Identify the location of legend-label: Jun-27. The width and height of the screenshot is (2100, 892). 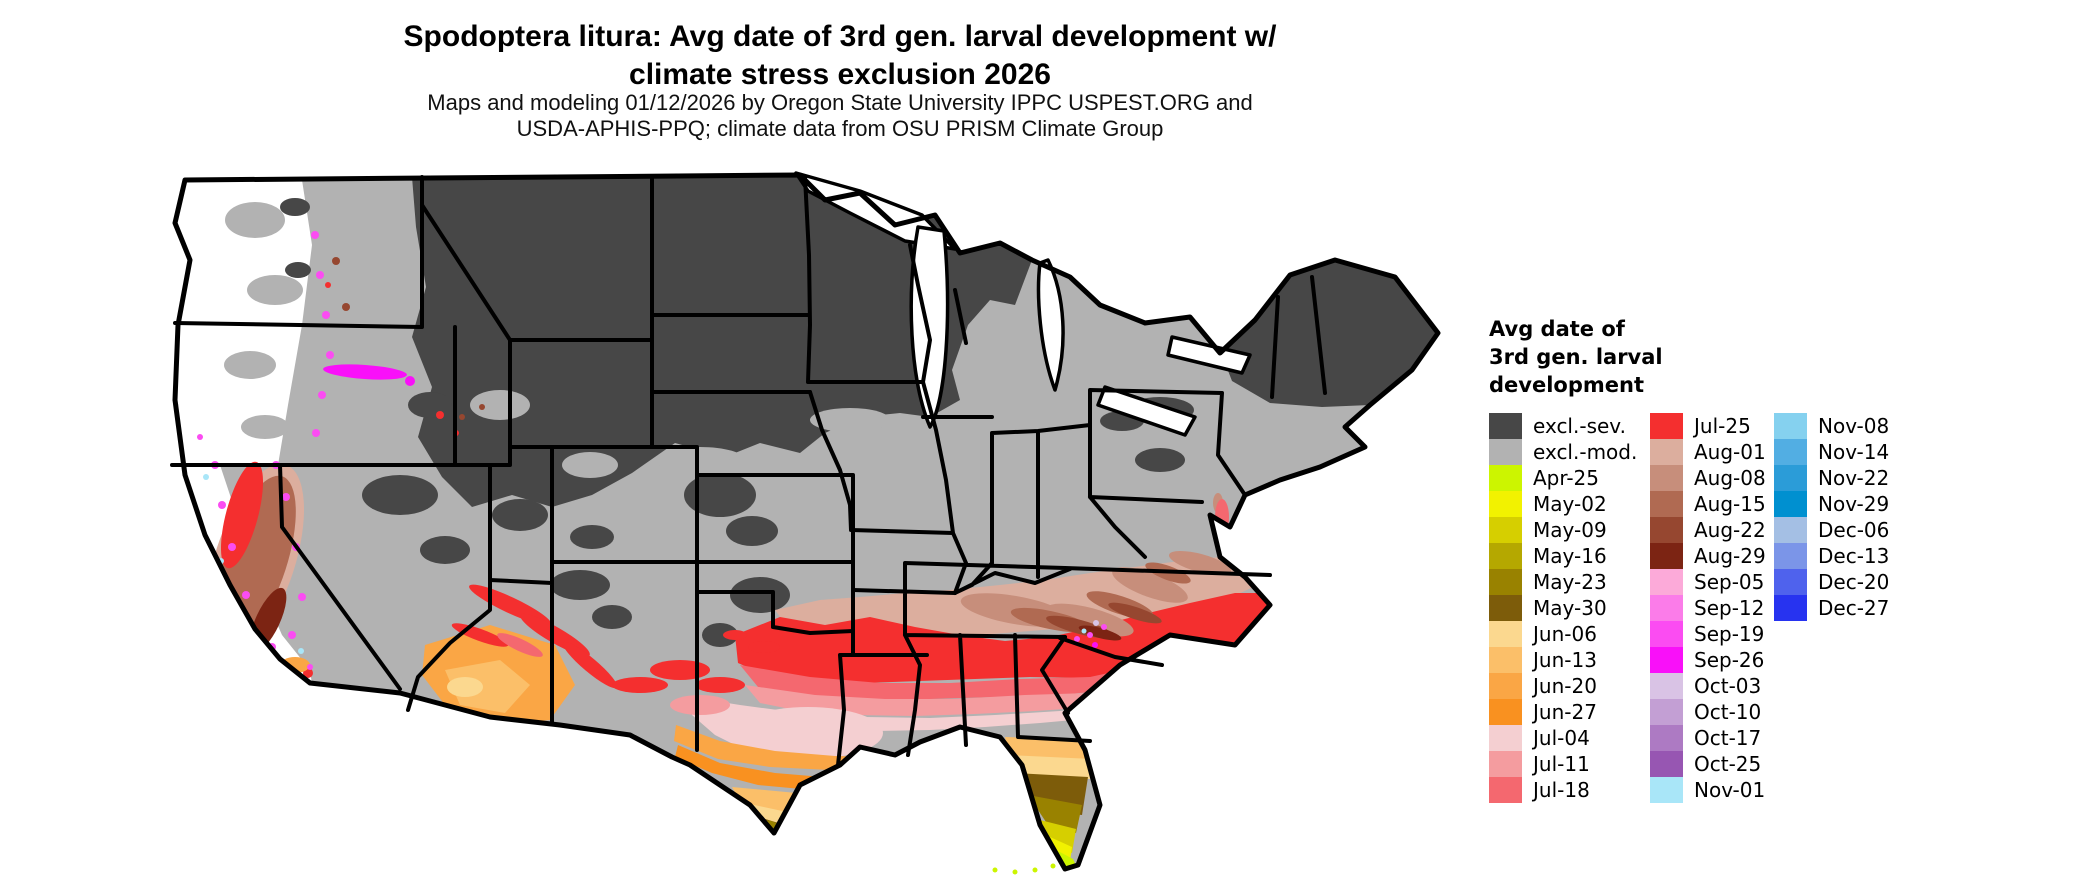
(1565, 712).